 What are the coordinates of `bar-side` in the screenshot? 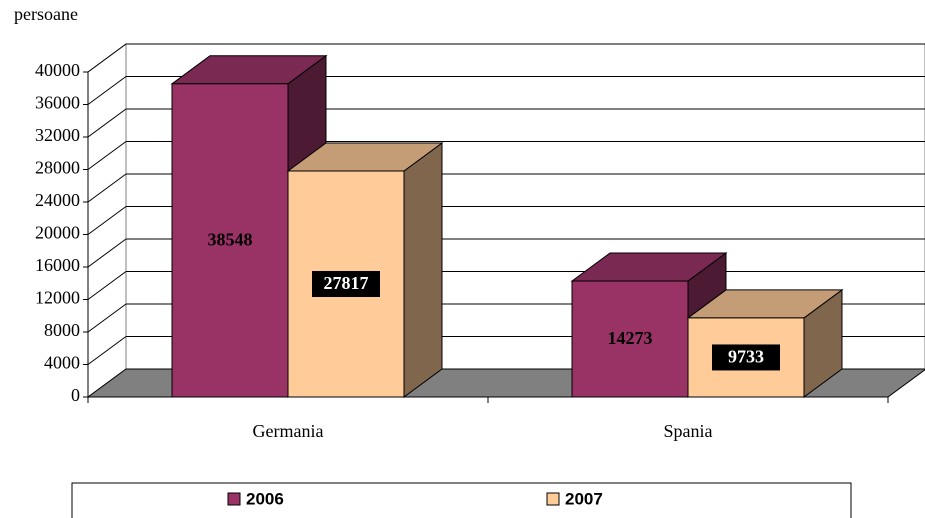 It's located at (423, 269).